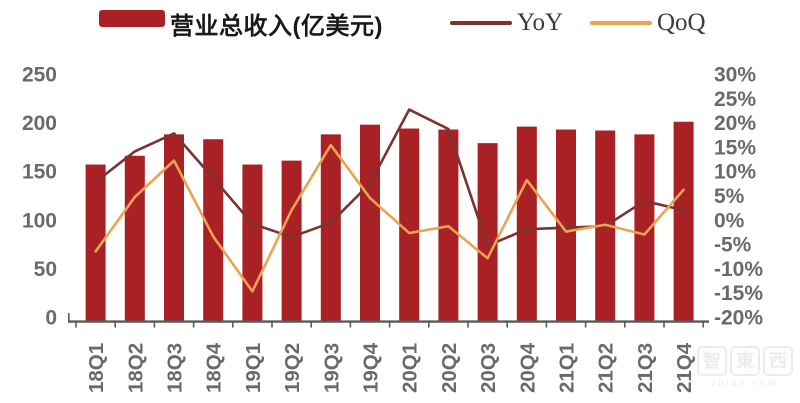  Describe the element at coordinates (51, 318) in the screenshot. I see `left-axis-tick-label: 0` at that location.